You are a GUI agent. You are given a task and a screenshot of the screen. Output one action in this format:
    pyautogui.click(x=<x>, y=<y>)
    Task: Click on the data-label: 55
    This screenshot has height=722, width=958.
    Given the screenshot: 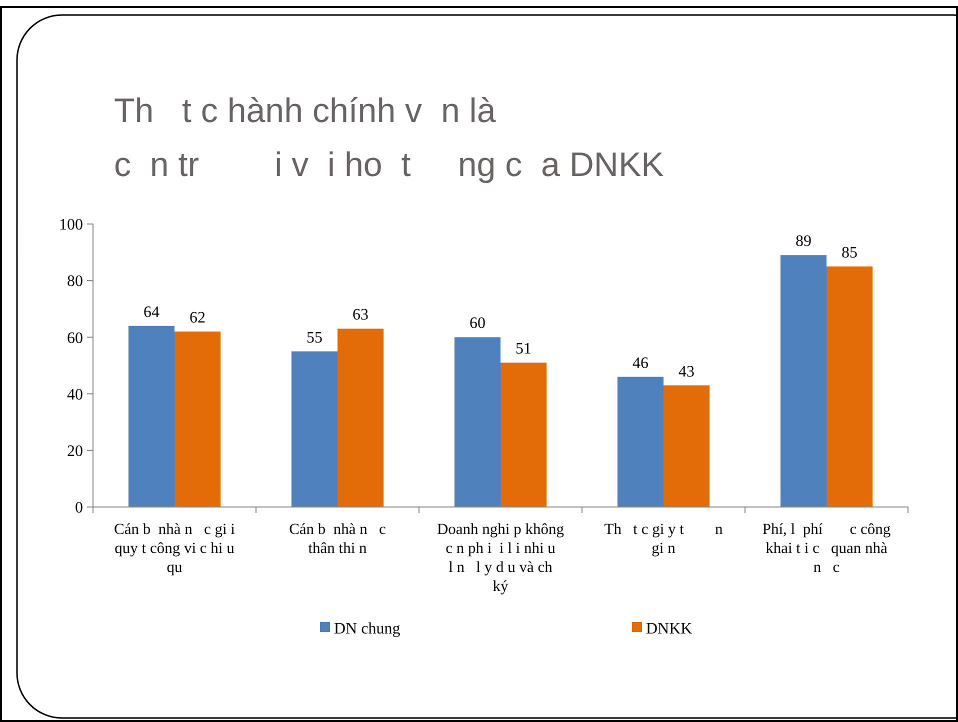 What is the action you would take?
    pyautogui.click(x=314, y=337)
    